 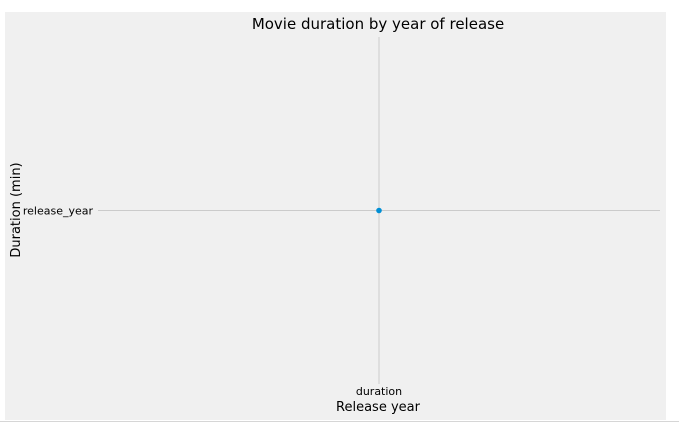 I want to click on x-axis-label: Release year, so click(x=378, y=407).